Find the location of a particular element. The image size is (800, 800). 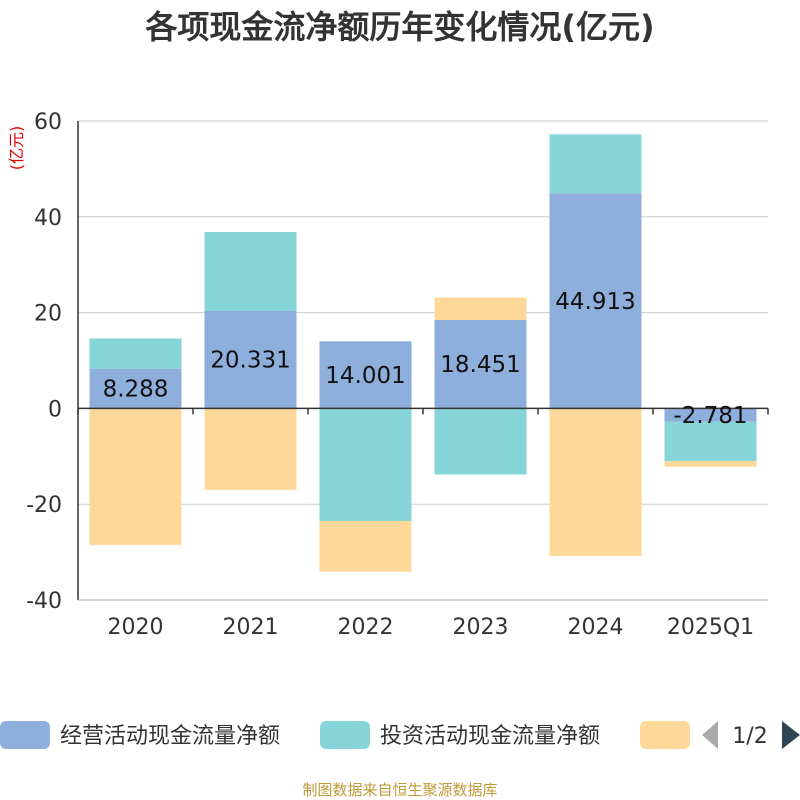

y-tick-label: 40 is located at coordinates (48, 218).